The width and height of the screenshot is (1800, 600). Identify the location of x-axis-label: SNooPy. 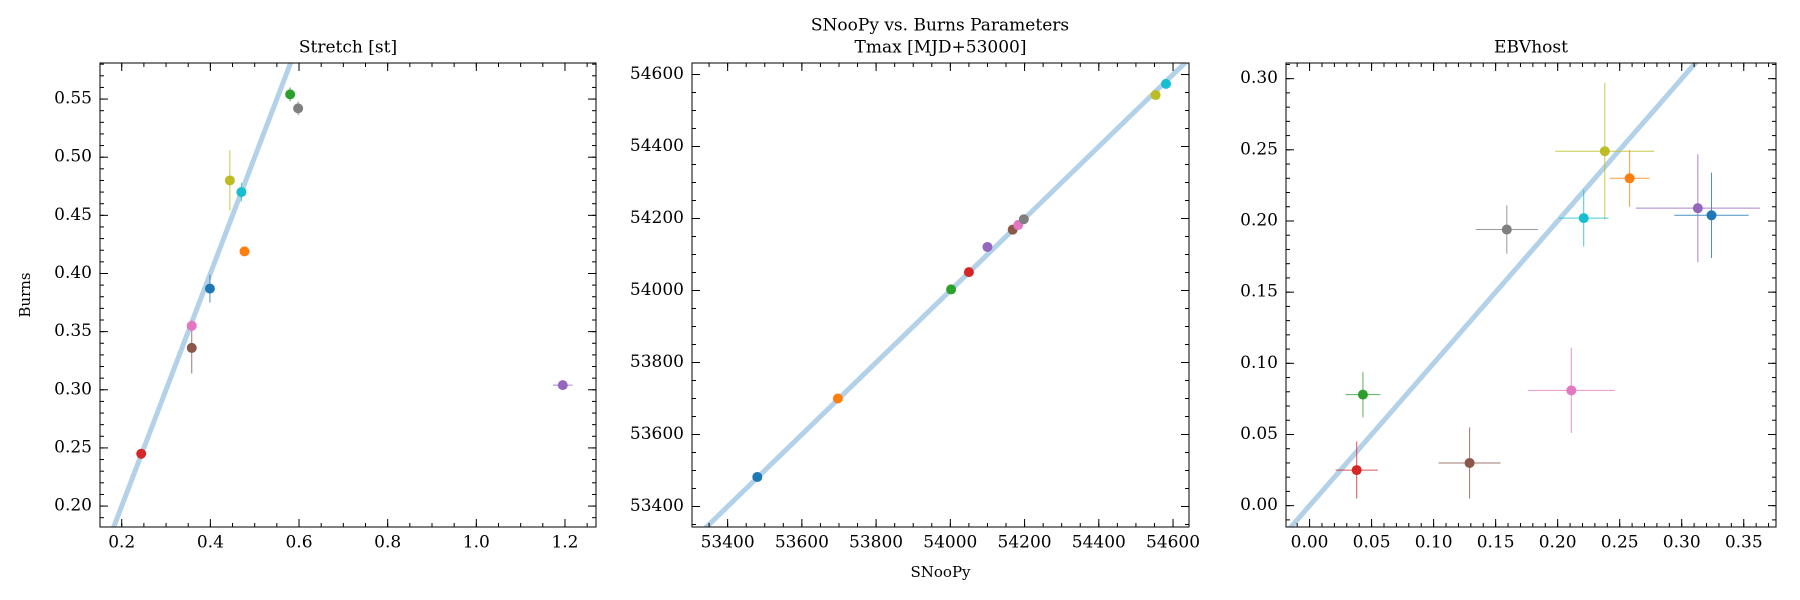
(940, 572).